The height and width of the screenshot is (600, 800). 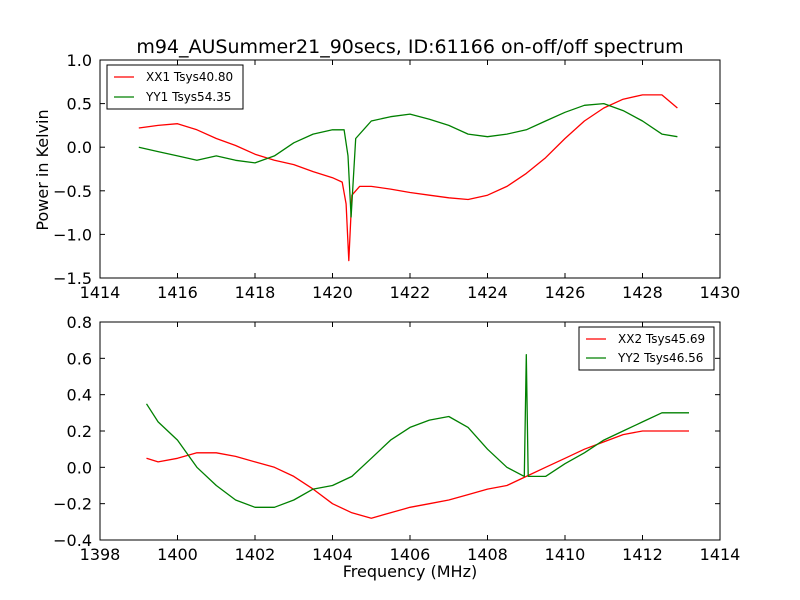 What do you see at coordinates (100, 554) in the screenshot?
I see `bottom-x-tick-label: 1398` at bounding box center [100, 554].